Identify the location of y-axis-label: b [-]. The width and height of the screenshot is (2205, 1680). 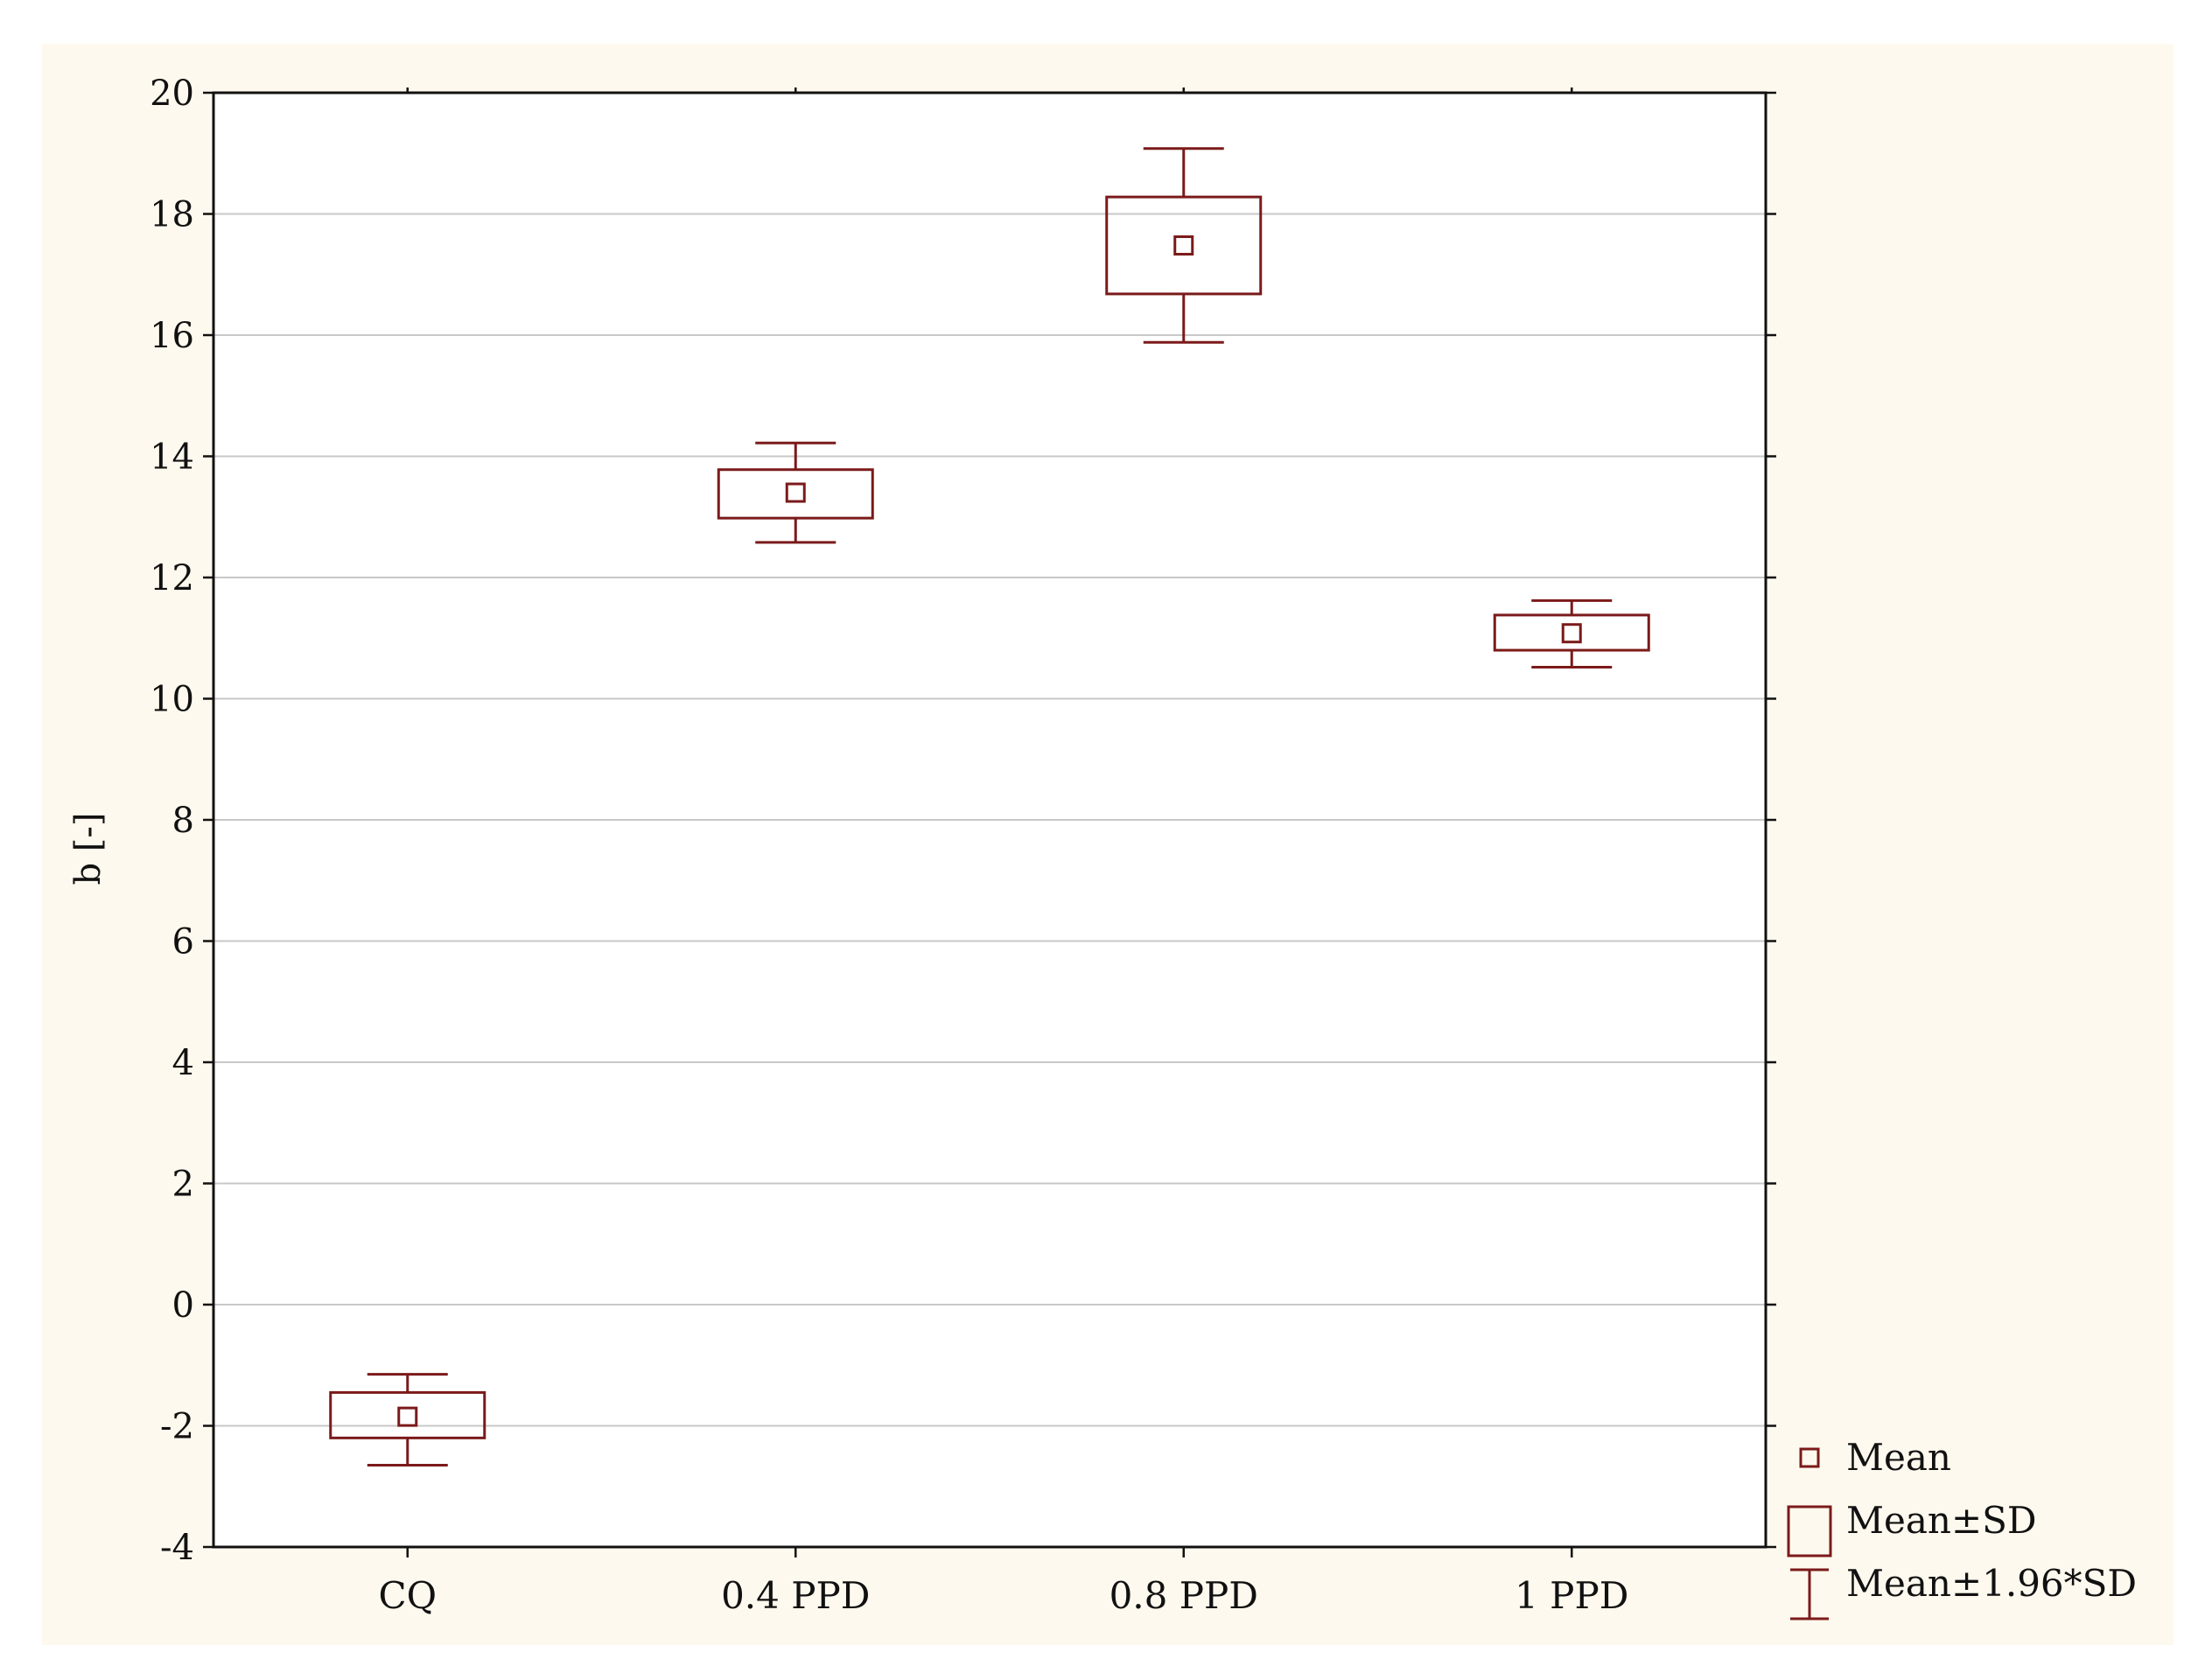
(88, 848).